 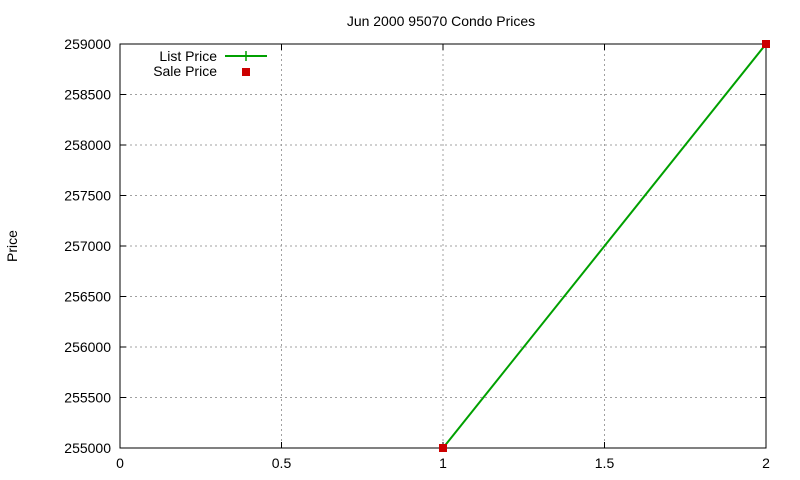 What do you see at coordinates (185, 71) in the screenshot?
I see `legend-label-sale-price: Sale Price` at bounding box center [185, 71].